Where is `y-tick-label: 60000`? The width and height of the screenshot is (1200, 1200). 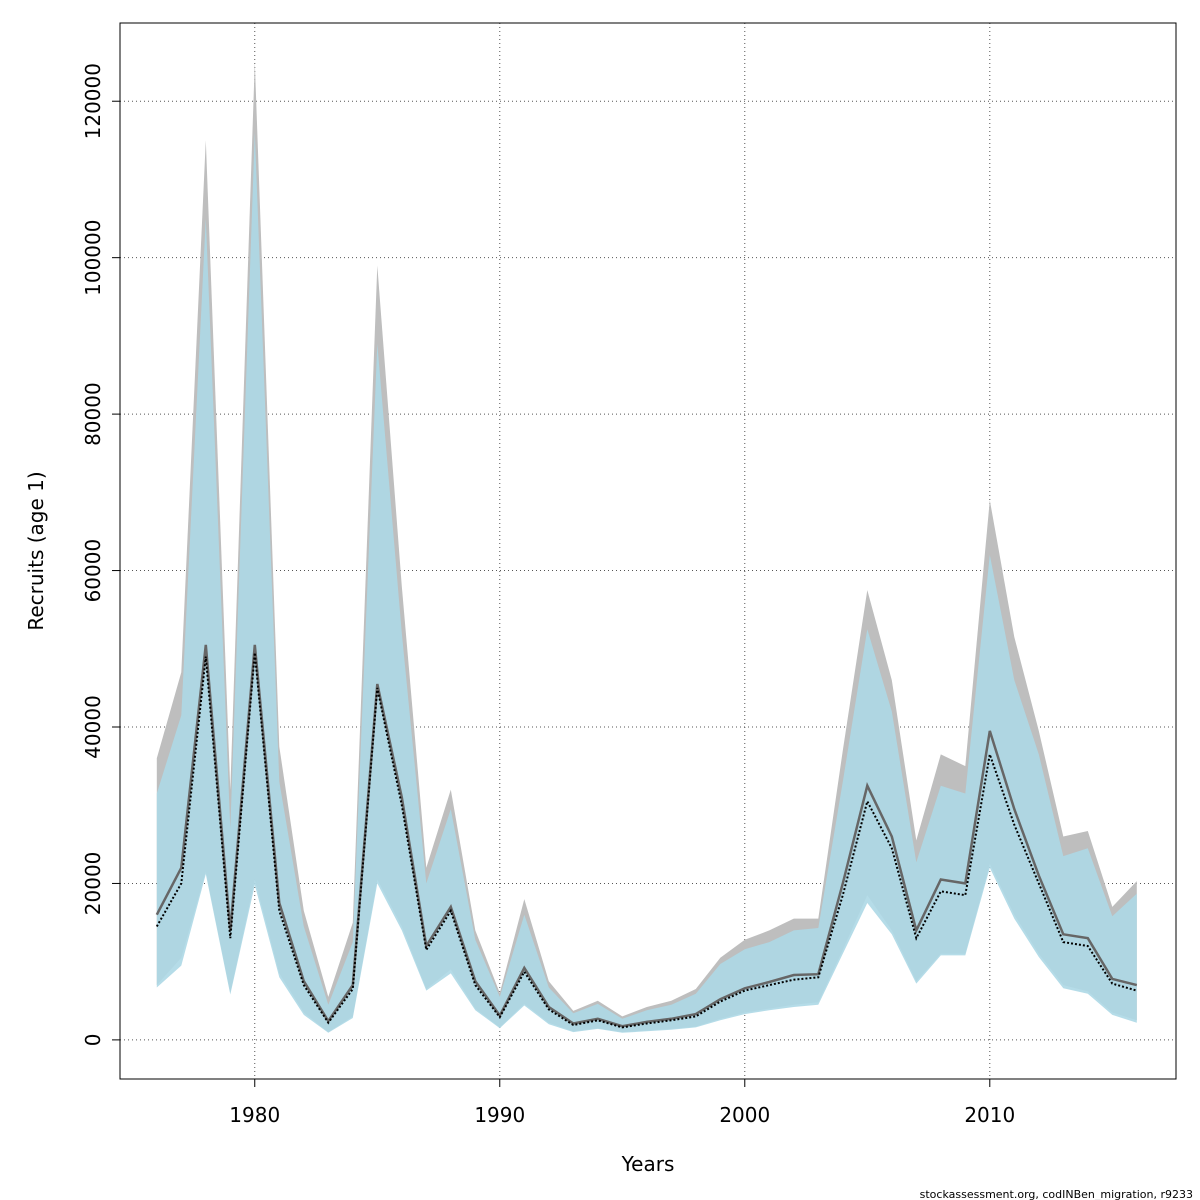 y-tick-label: 60000 is located at coordinates (93, 571).